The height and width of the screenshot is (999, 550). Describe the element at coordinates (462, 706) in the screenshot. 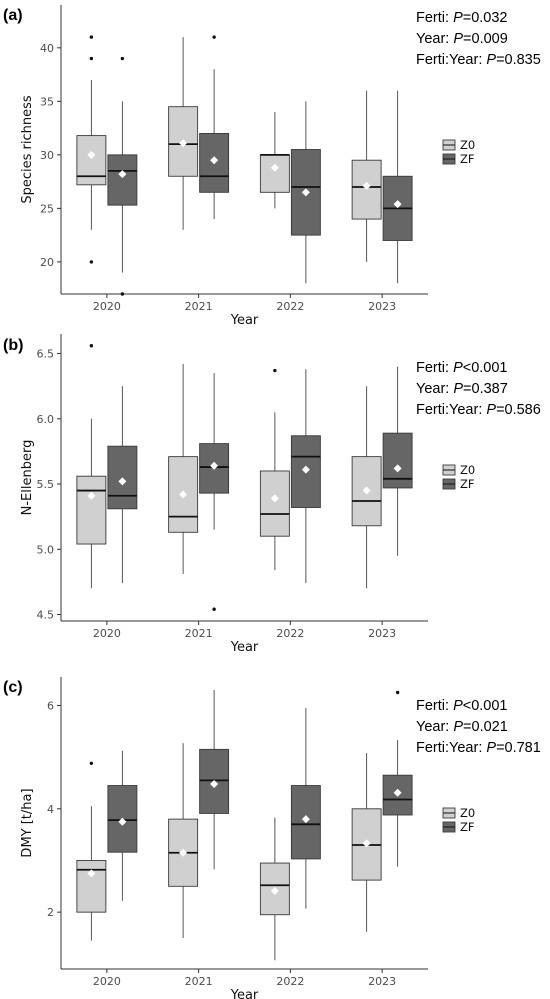

I see `stat-line: Ferti: P<0.001` at that location.